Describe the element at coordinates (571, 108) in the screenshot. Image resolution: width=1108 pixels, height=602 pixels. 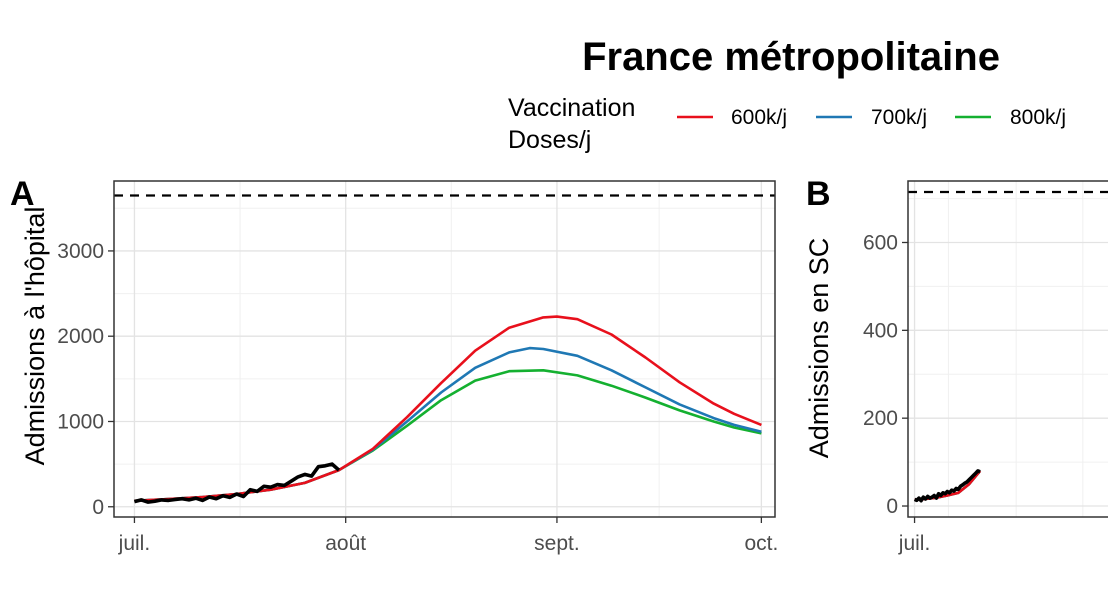
I see `legend-title-line1: Vaccination` at that location.